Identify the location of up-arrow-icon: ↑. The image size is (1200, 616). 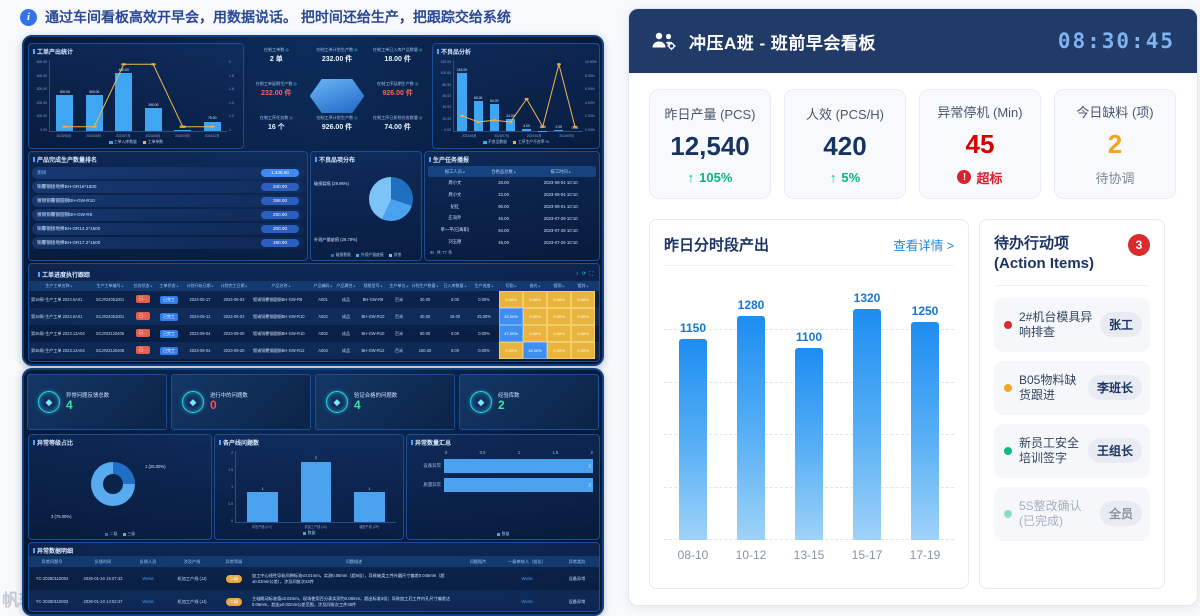
(833, 177).